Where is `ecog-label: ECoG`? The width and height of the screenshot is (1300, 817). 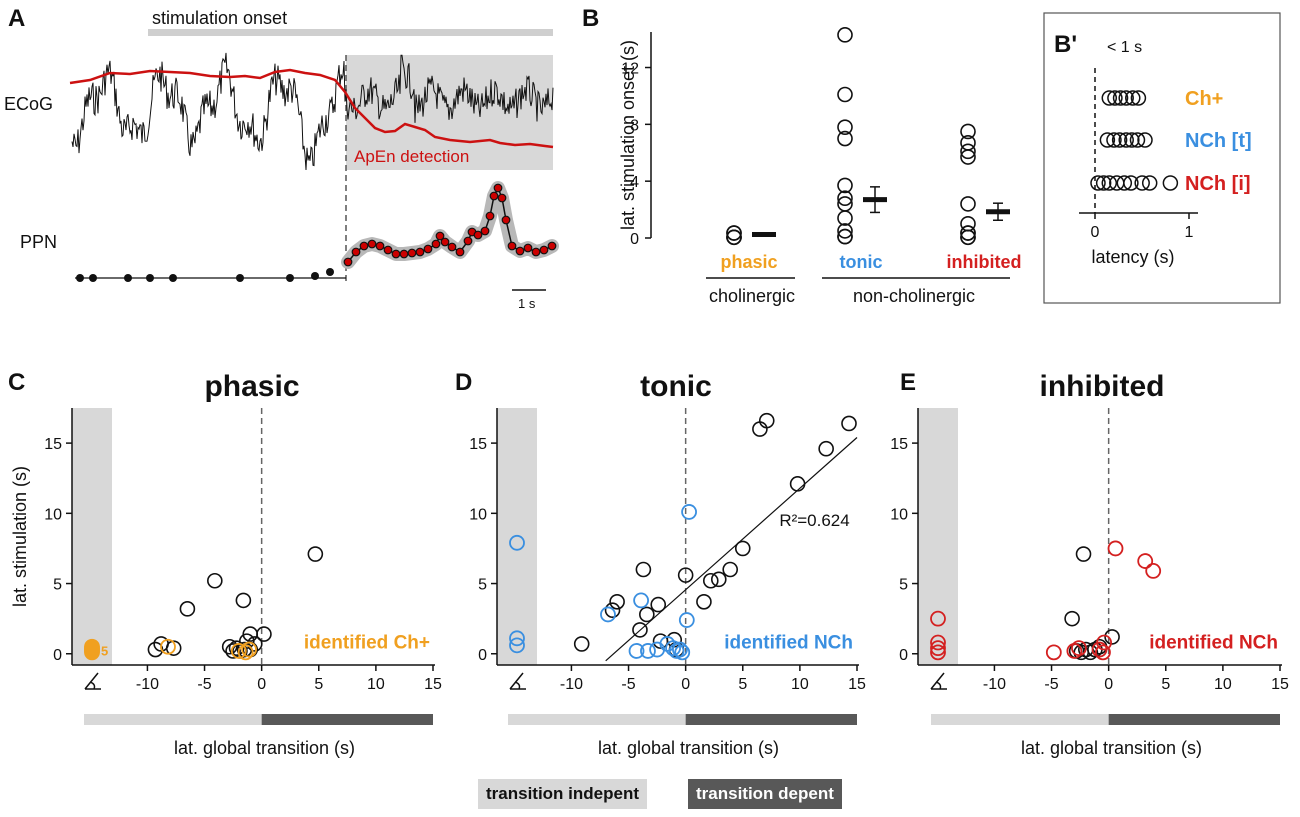
ecog-label: ECoG is located at coordinates (28, 104).